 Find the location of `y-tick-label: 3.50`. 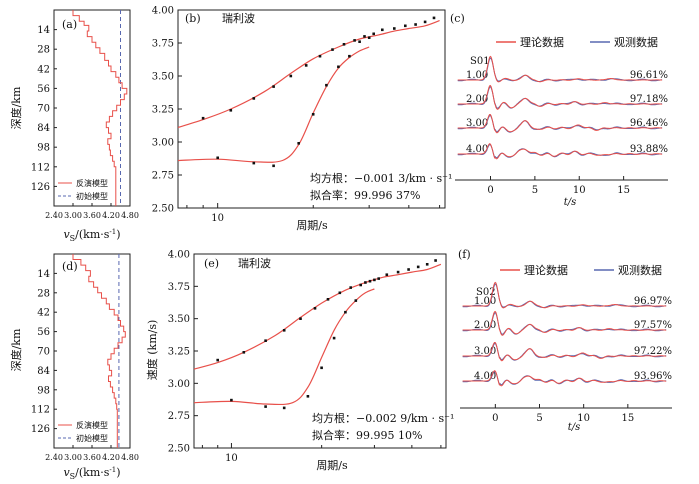

y-tick-label: 3.50 is located at coordinates (179, 319).